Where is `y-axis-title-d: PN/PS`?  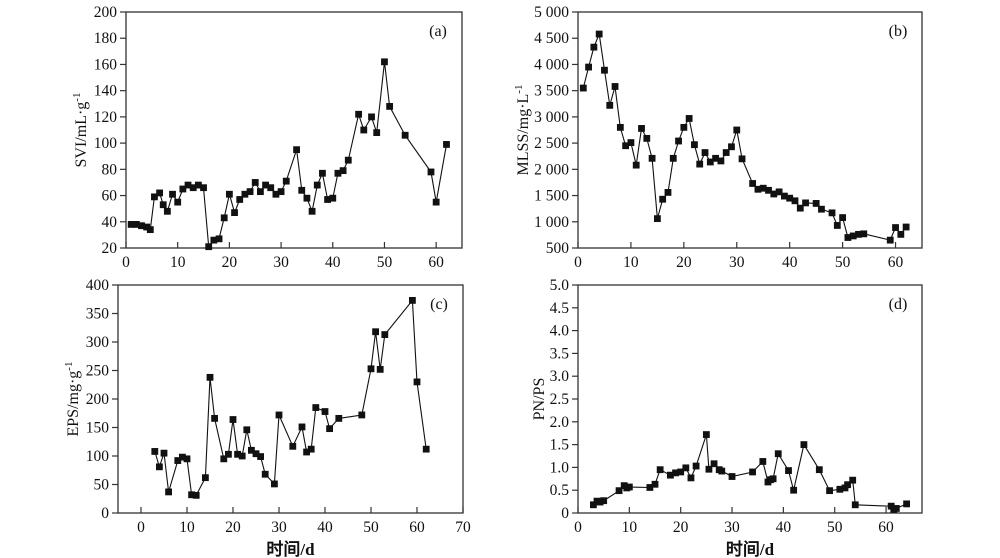 y-axis-title-d: PN/PS is located at coordinates (539, 399).